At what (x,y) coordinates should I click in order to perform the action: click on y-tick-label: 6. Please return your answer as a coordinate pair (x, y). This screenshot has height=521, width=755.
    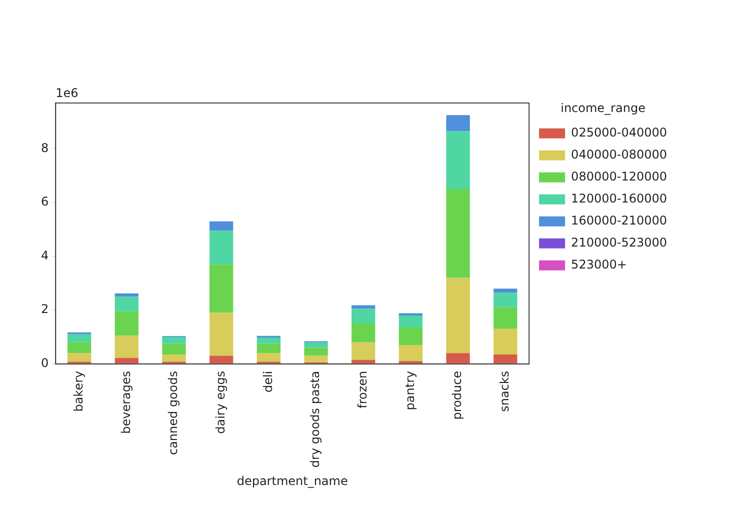
    Looking at the image, I should click on (44, 201).